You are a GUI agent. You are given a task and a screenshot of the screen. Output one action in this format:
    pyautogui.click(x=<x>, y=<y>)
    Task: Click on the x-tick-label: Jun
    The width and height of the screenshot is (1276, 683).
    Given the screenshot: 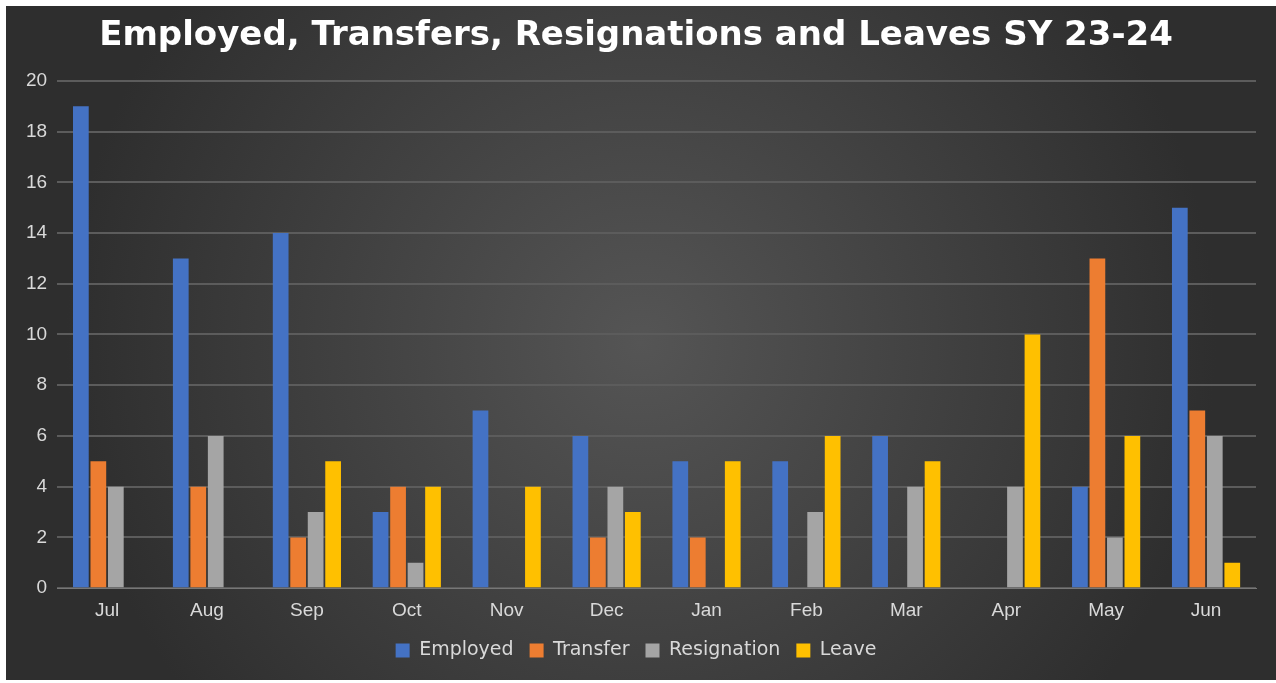 What is the action you would take?
    pyautogui.click(x=1206, y=609)
    